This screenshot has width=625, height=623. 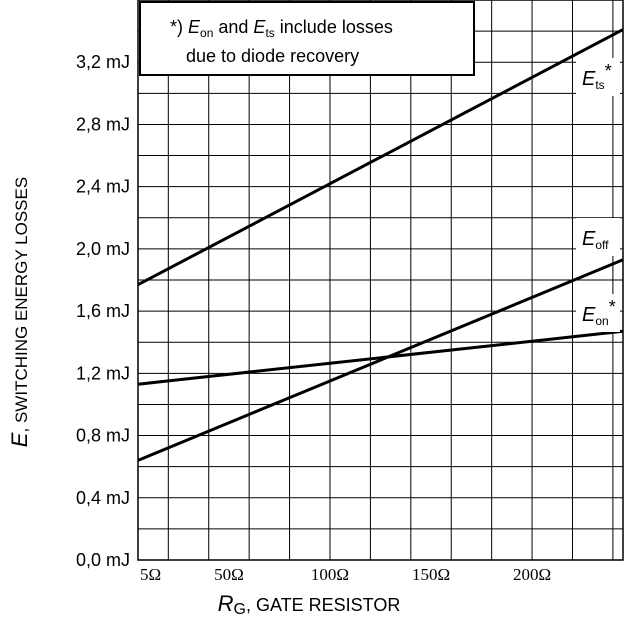 What do you see at coordinates (103, 373) in the screenshot?
I see `y-tick-label: 1,2 mJ` at bounding box center [103, 373].